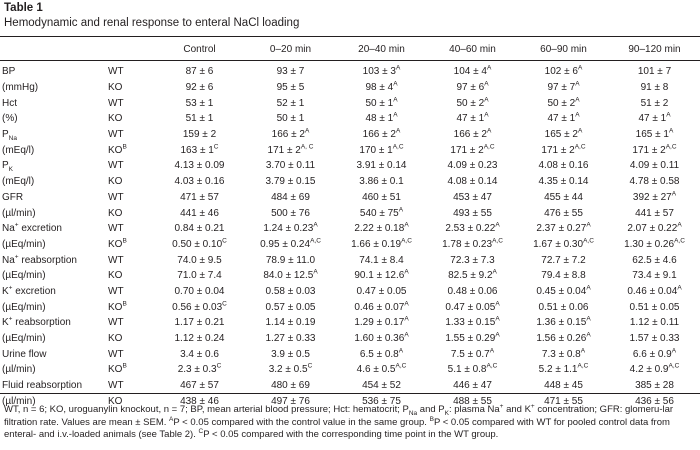 The width and height of the screenshot is (700, 450). I want to click on row-variable-label: GFR, so click(13, 197).